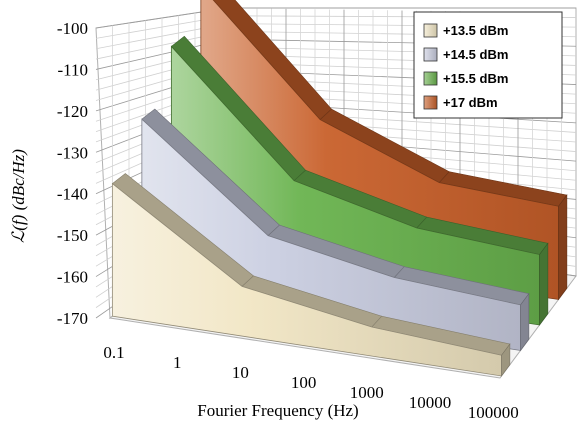  Describe the element at coordinates (430, 402) in the screenshot. I see `x-tick-label: 10000` at that location.